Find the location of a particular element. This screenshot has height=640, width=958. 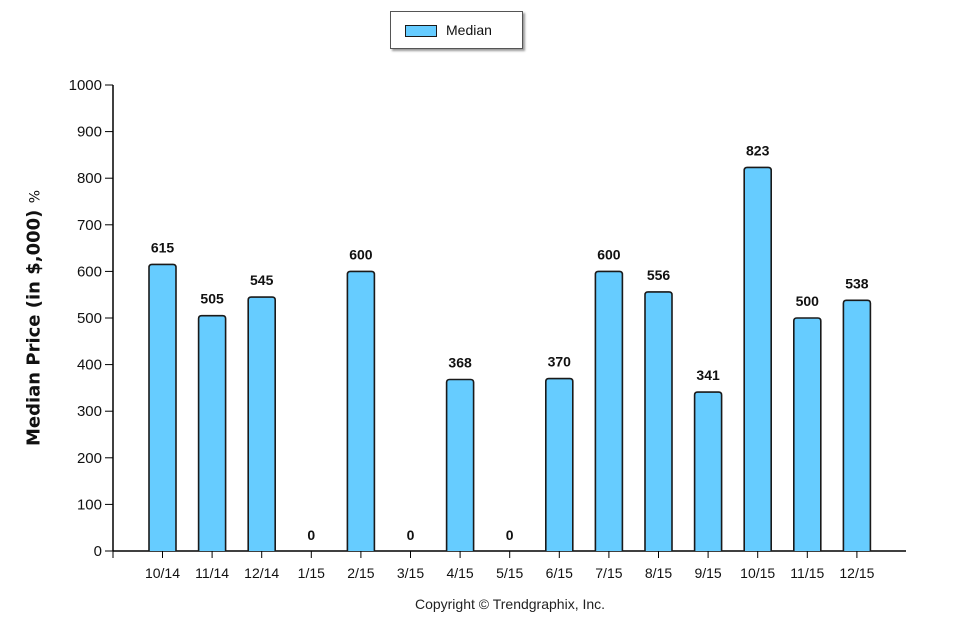

y-tick-label: 400 is located at coordinates (89, 365).